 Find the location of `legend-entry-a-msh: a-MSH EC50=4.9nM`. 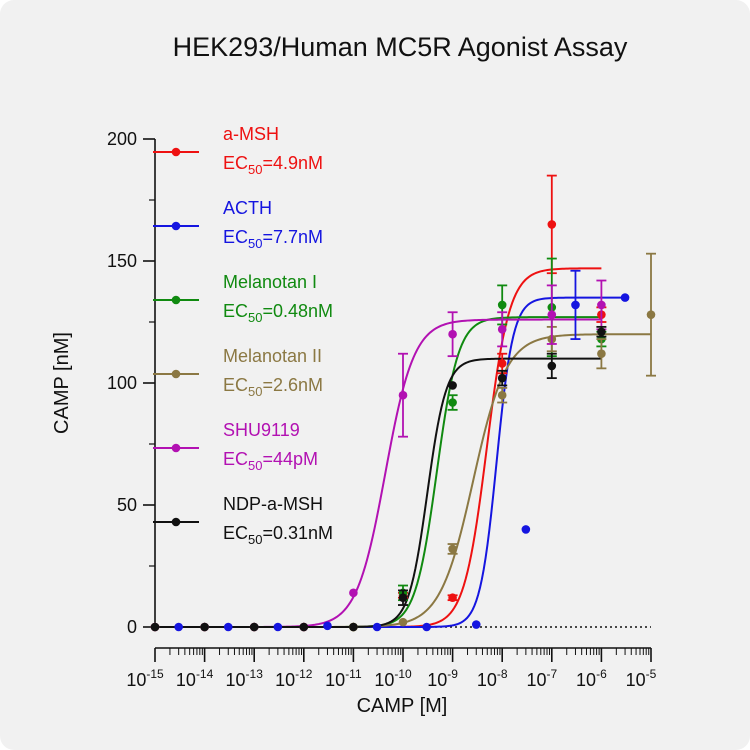

legend-entry-a-msh: a-MSH EC50=4.9nM is located at coordinates (238, 150).